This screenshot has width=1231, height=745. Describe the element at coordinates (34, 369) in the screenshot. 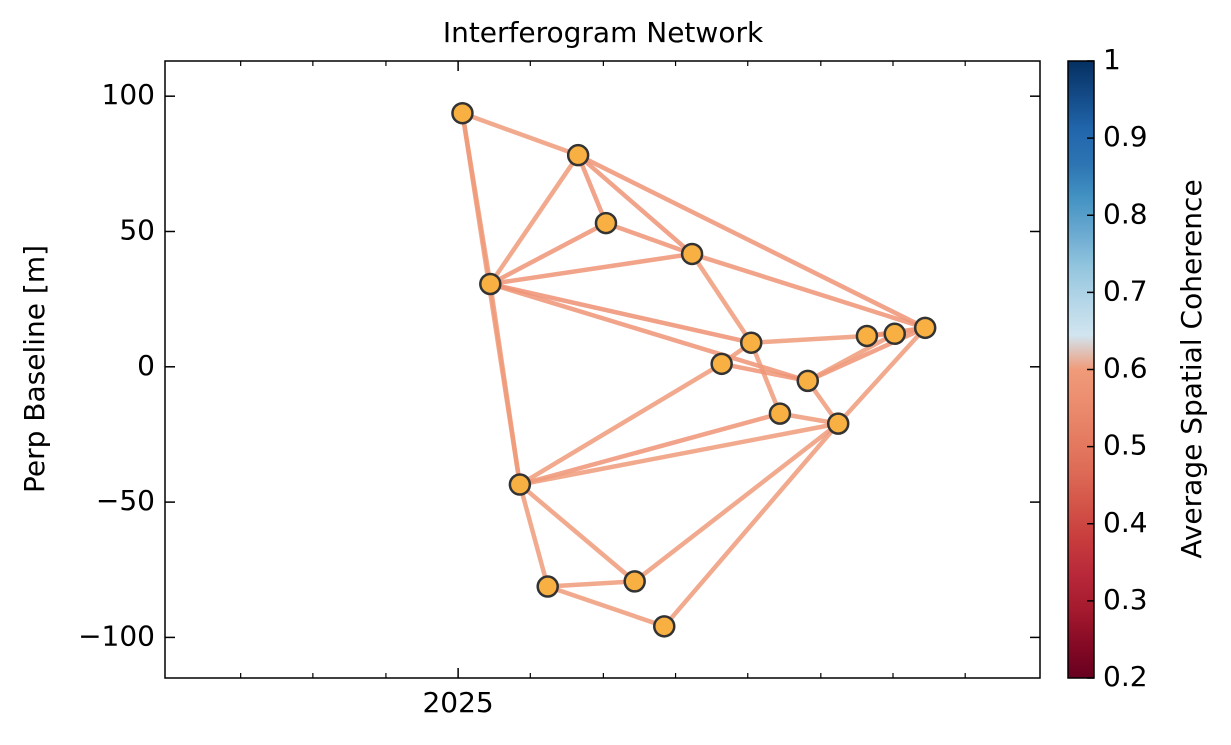

I see `y-axis-label: Perp Baseline [m]` at that location.